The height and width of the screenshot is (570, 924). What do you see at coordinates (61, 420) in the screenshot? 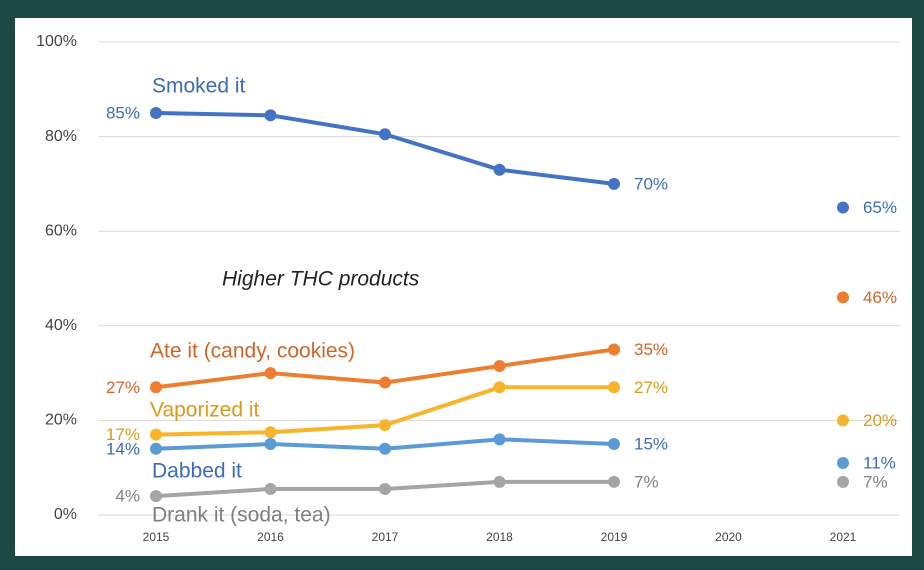
I see `y-tick-label: 20%` at bounding box center [61, 420].